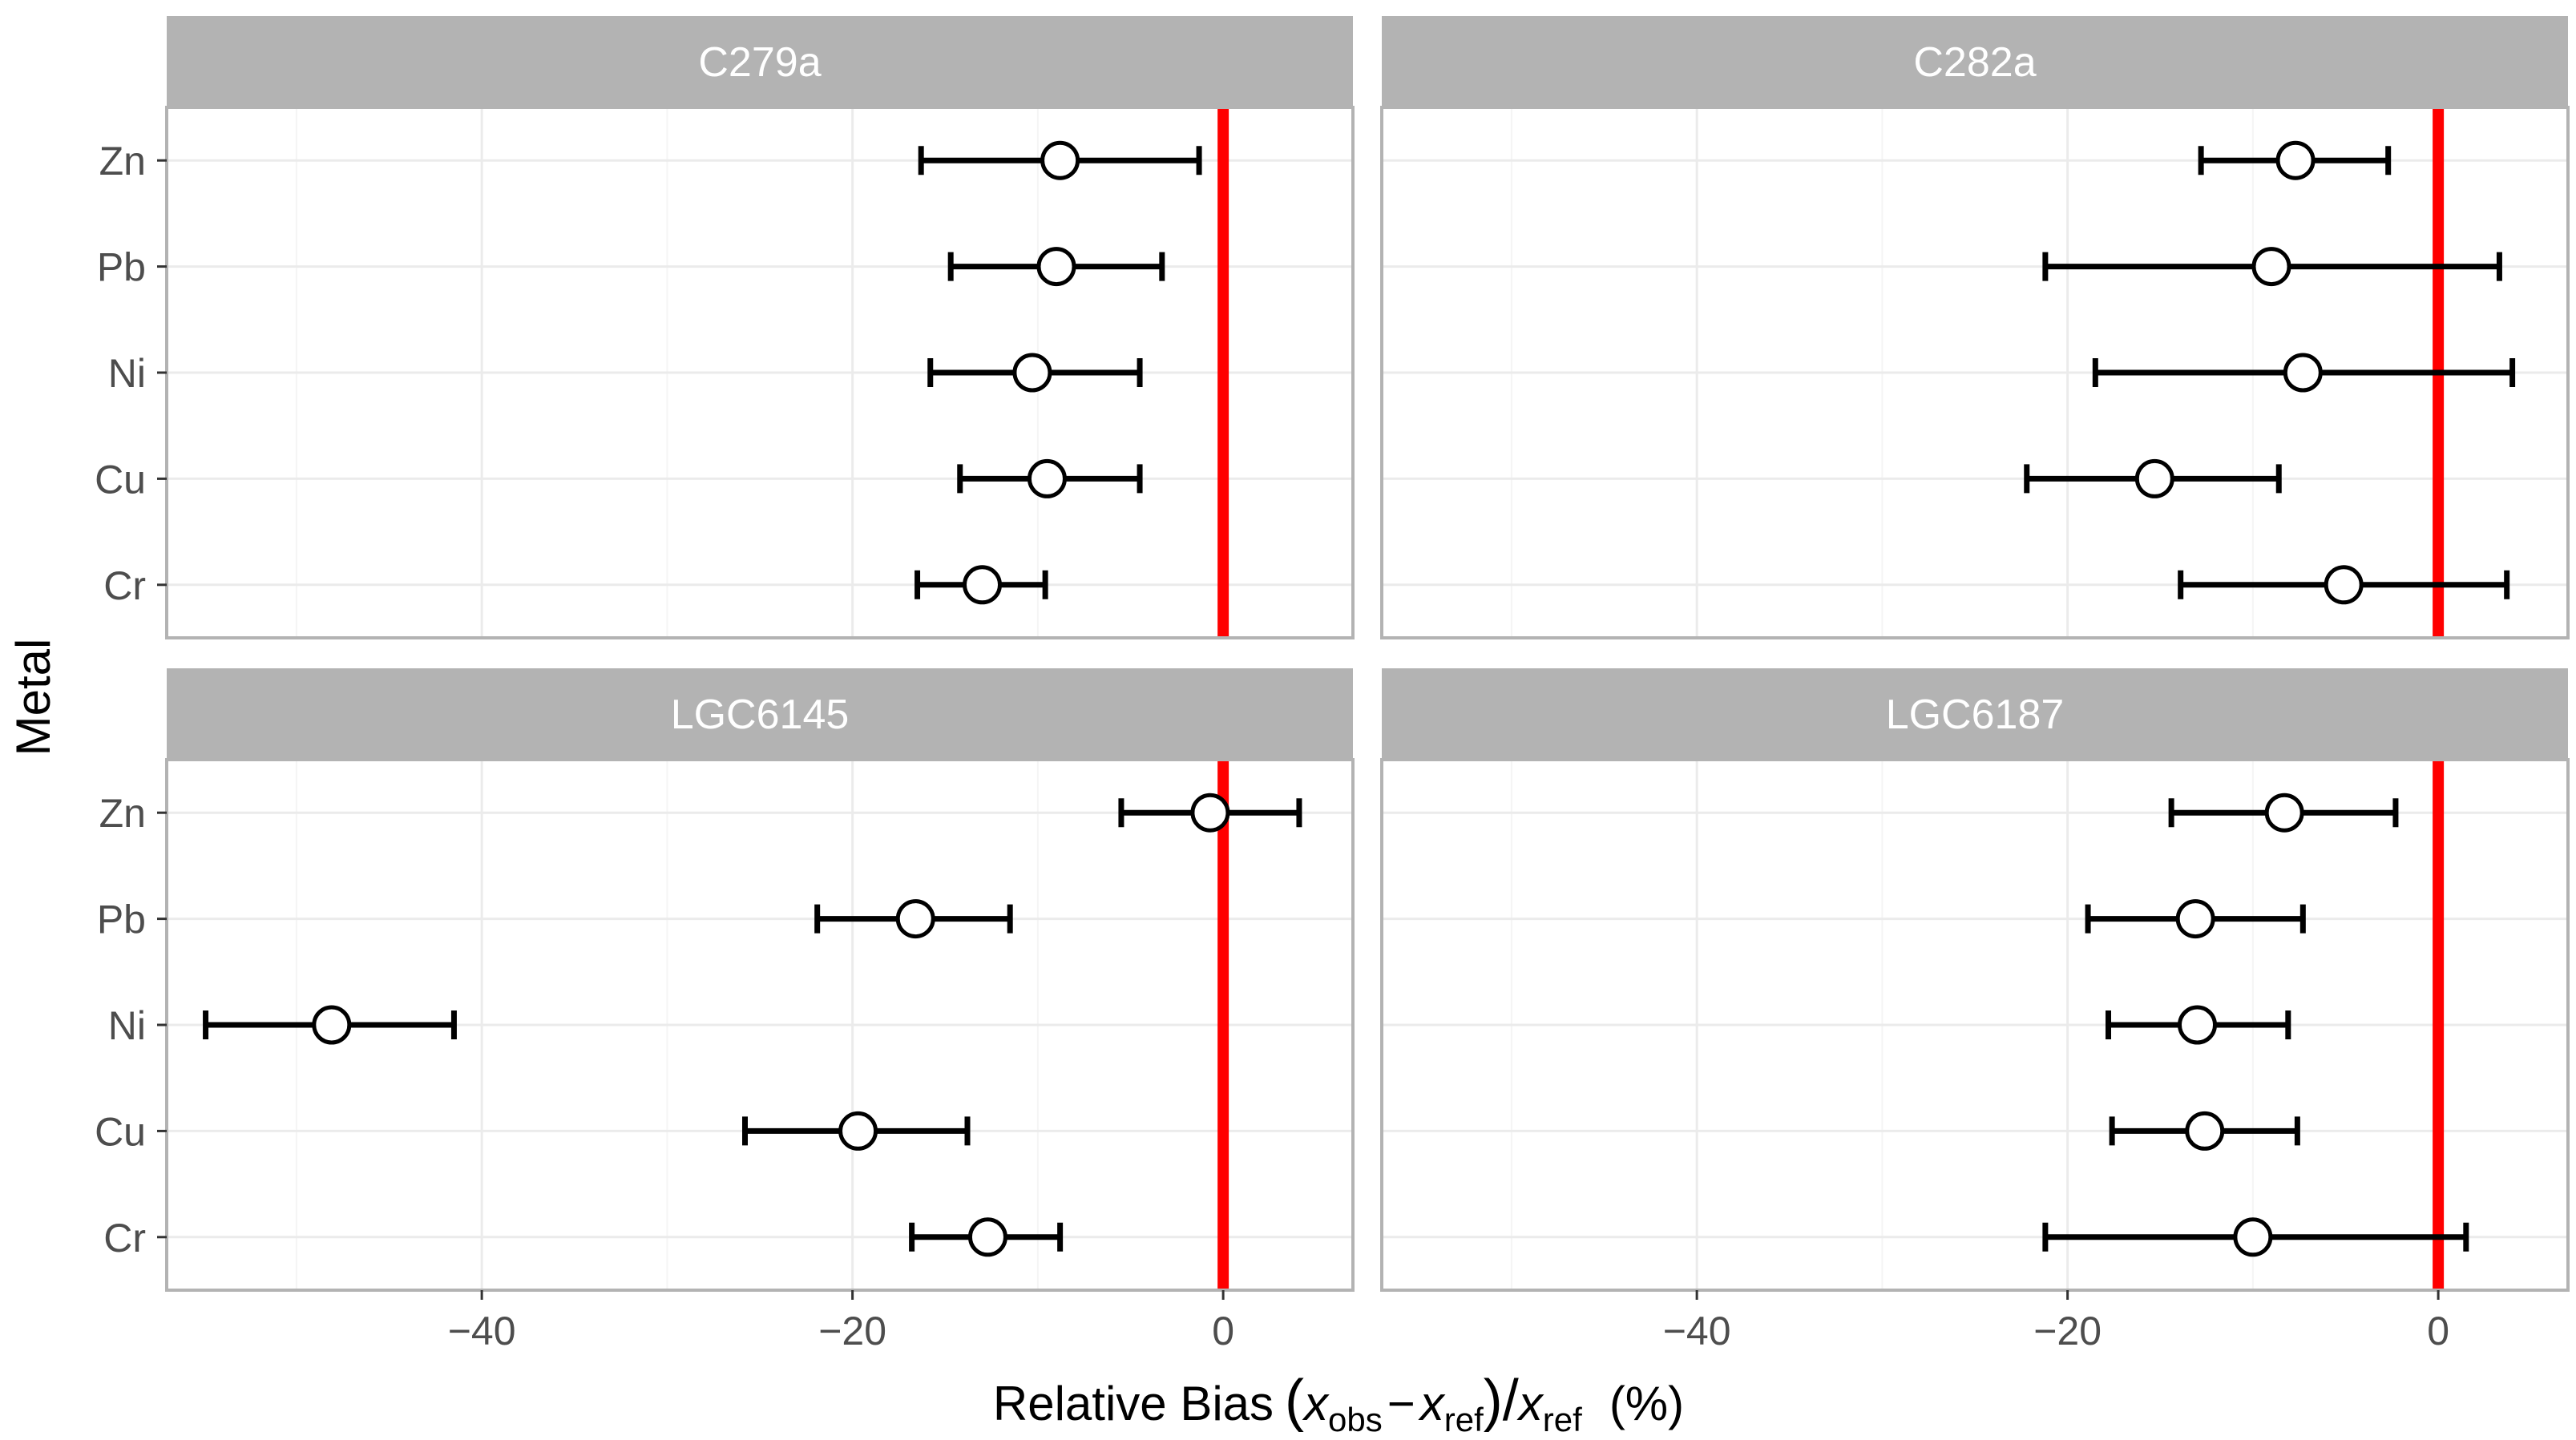  I want to click on x-axis-title-sub-ref2: ref, so click(1563, 1419).